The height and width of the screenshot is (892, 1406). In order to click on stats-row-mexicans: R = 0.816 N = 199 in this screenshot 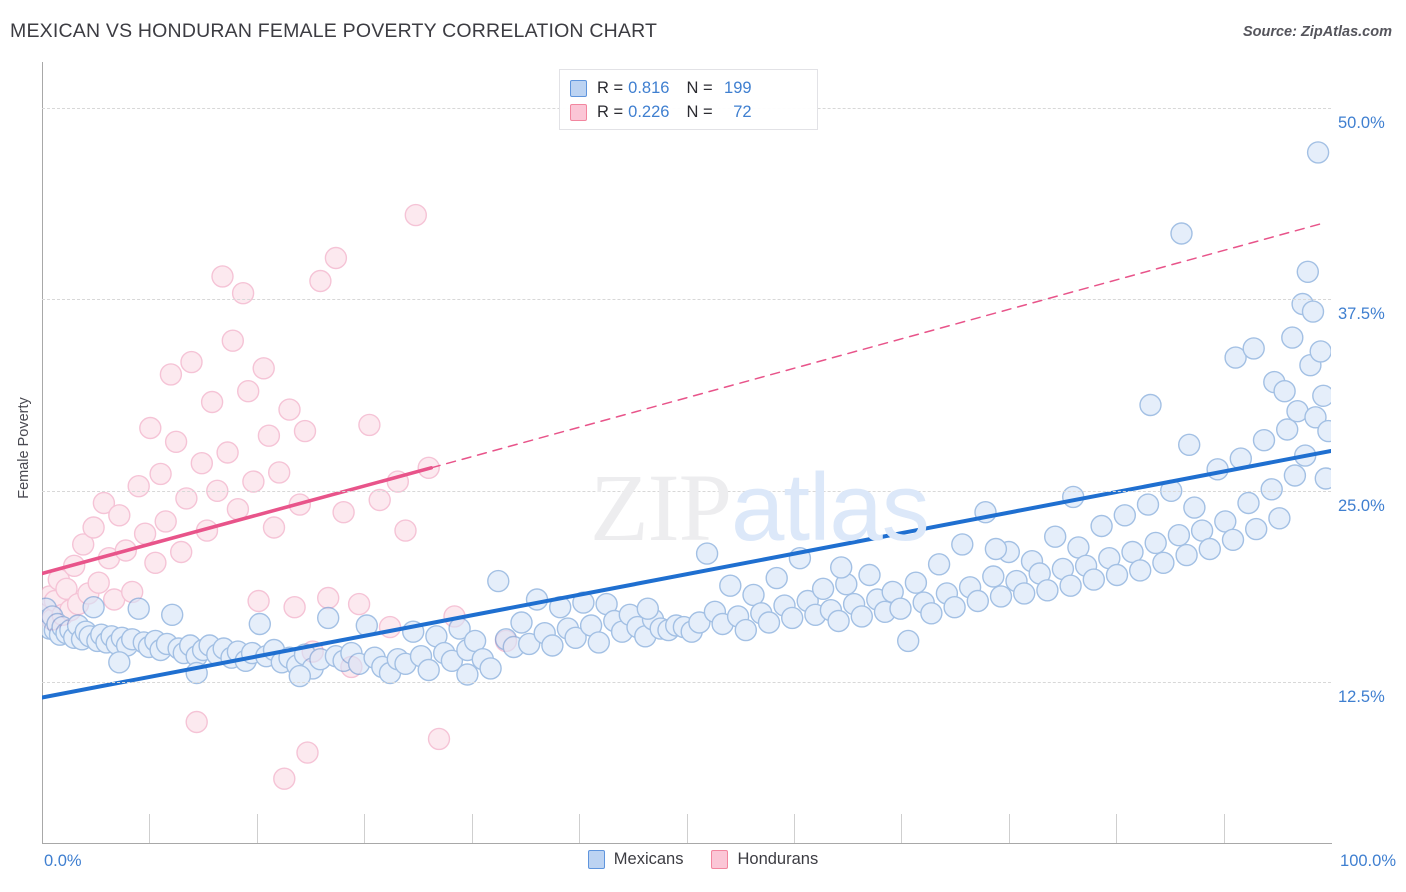, I will do `click(688, 88)`.